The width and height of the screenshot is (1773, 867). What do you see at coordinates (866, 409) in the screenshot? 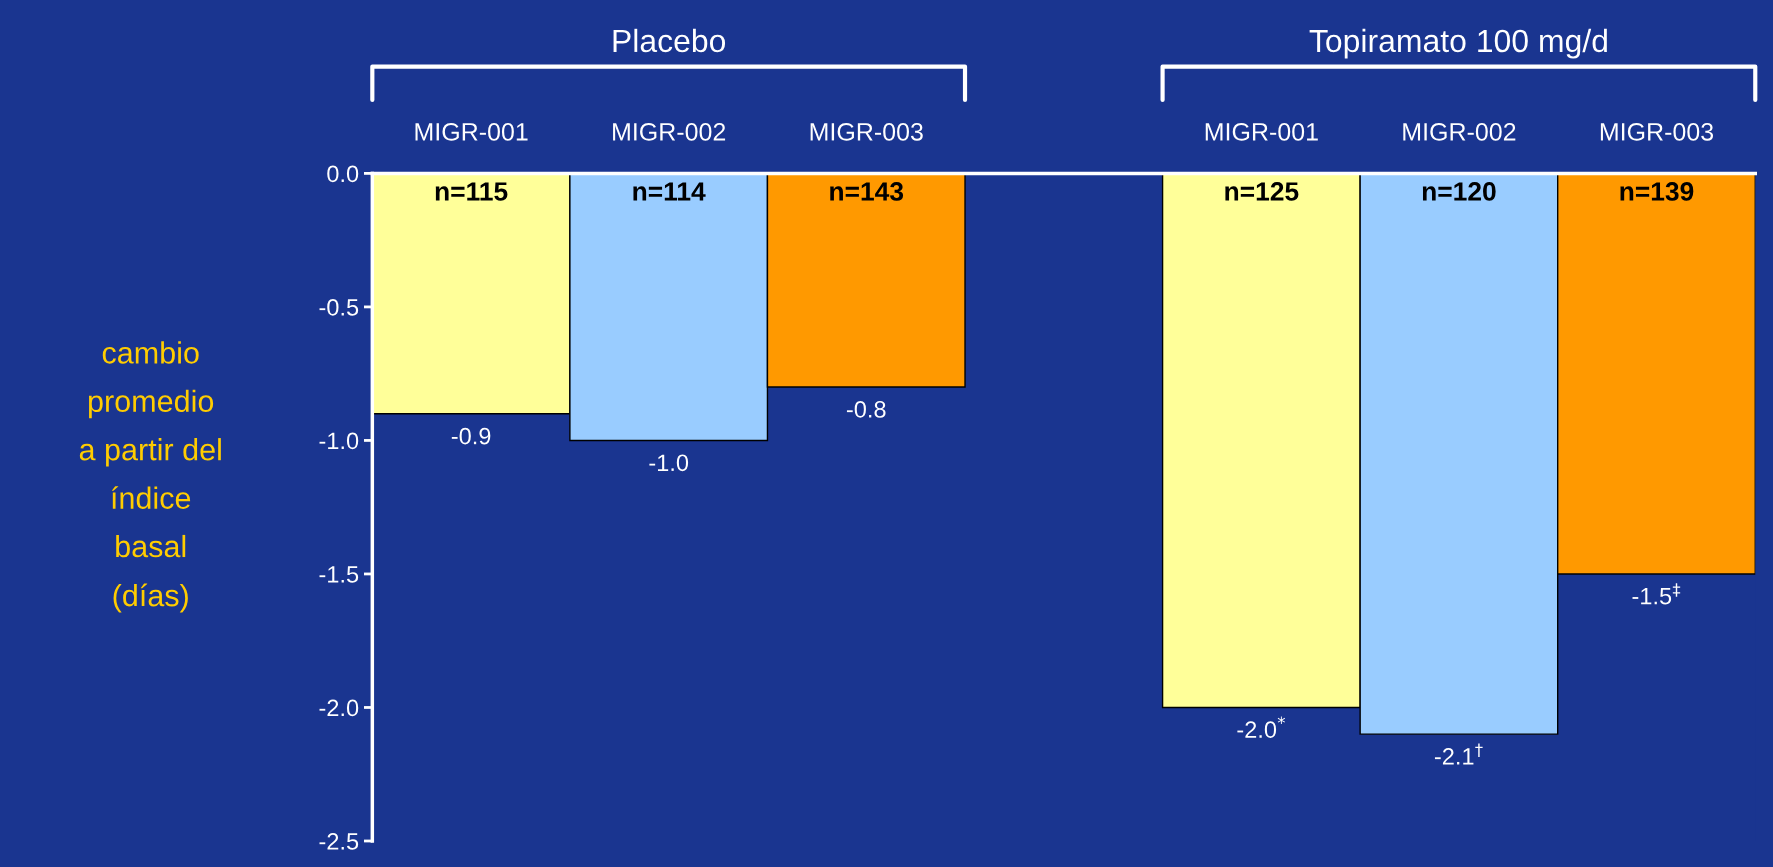
I see `data-label: -0.8` at bounding box center [866, 409].